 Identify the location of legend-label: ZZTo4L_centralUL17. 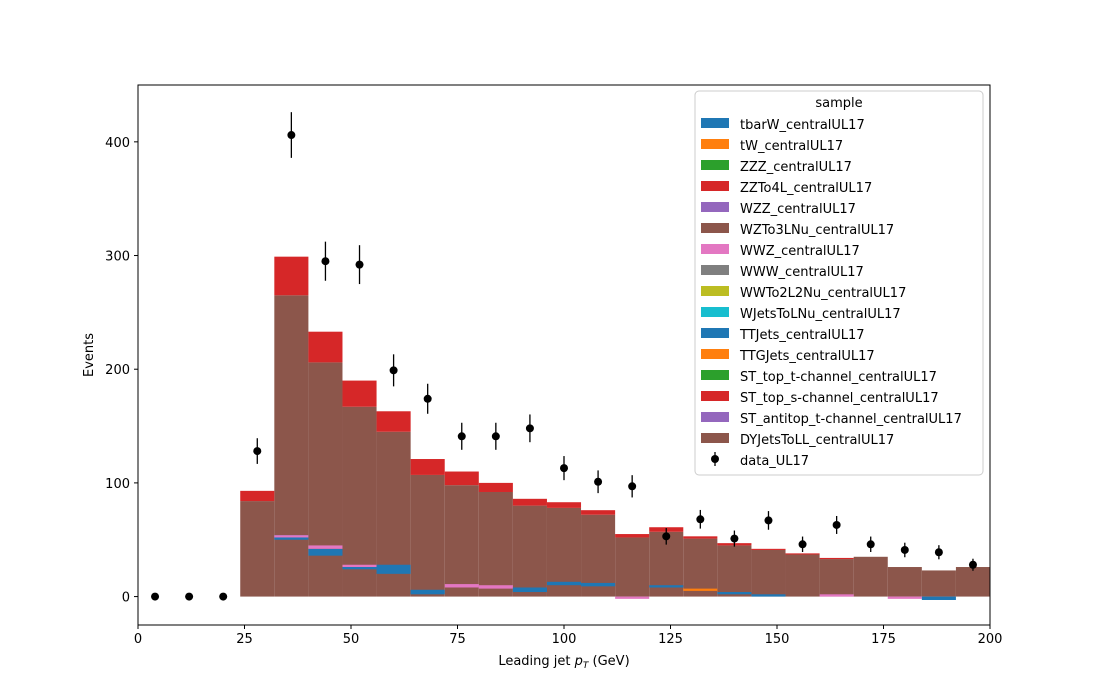
(806, 188).